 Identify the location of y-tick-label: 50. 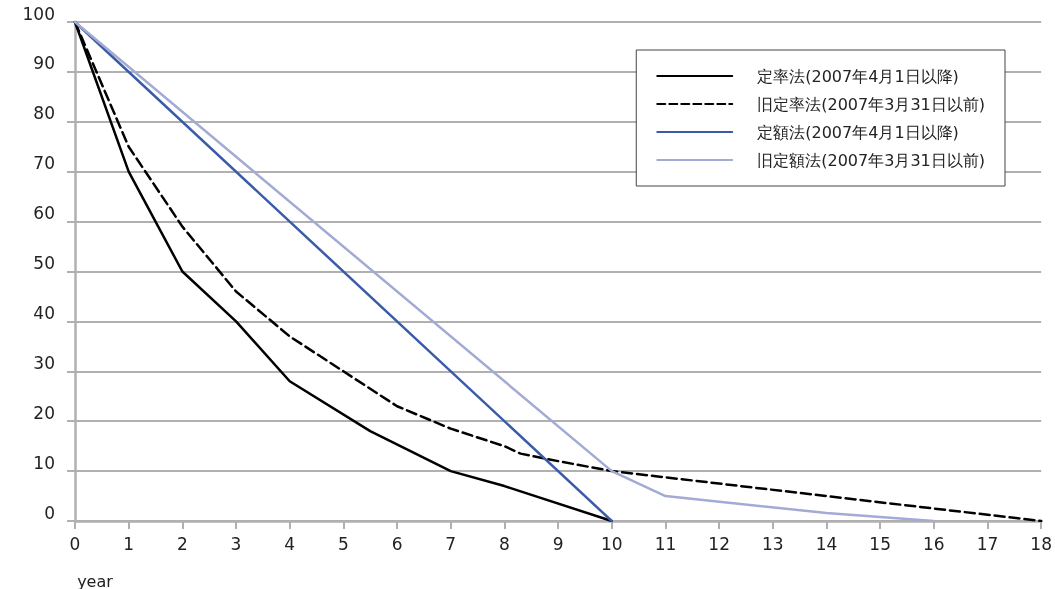
(44, 263).